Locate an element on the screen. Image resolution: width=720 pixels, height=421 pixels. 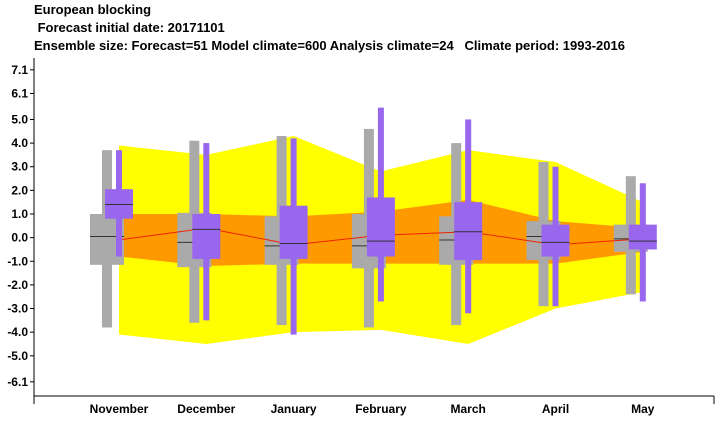
y-tick-label: 5.0 is located at coordinates (19, 119).